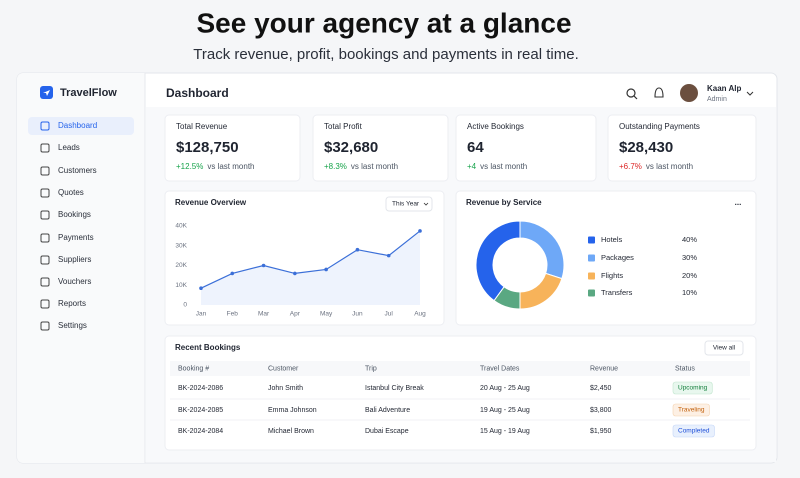 The width and height of the screenshot is (800, 478). I want to click on stat-value: $28,430, so click(646, 147).